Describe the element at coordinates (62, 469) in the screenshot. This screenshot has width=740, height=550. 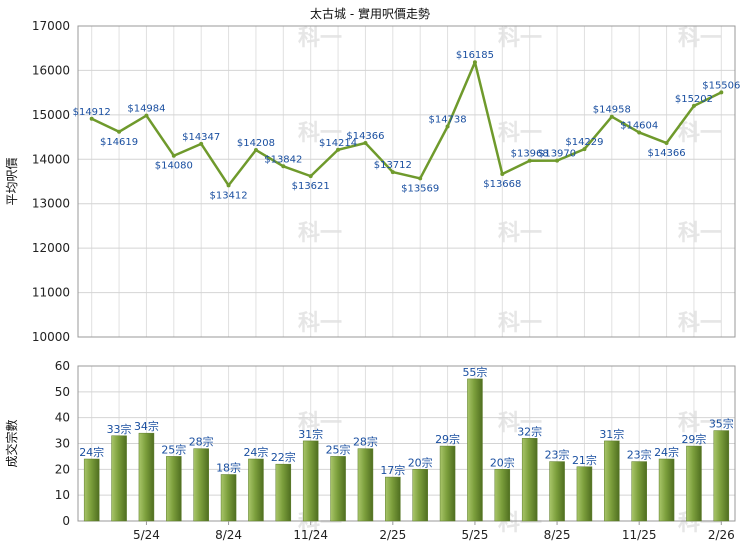
I see `volume-ytick-label: 20` at that location.